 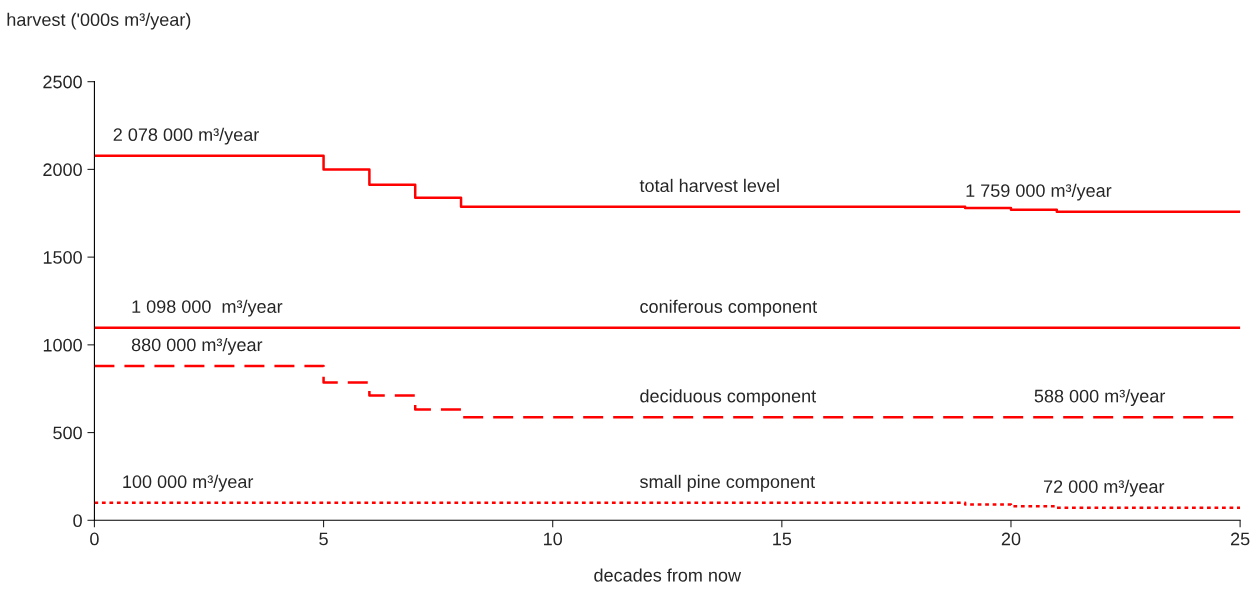 I want to click on y-tick-label: 2500, so click(x=62, y=82).